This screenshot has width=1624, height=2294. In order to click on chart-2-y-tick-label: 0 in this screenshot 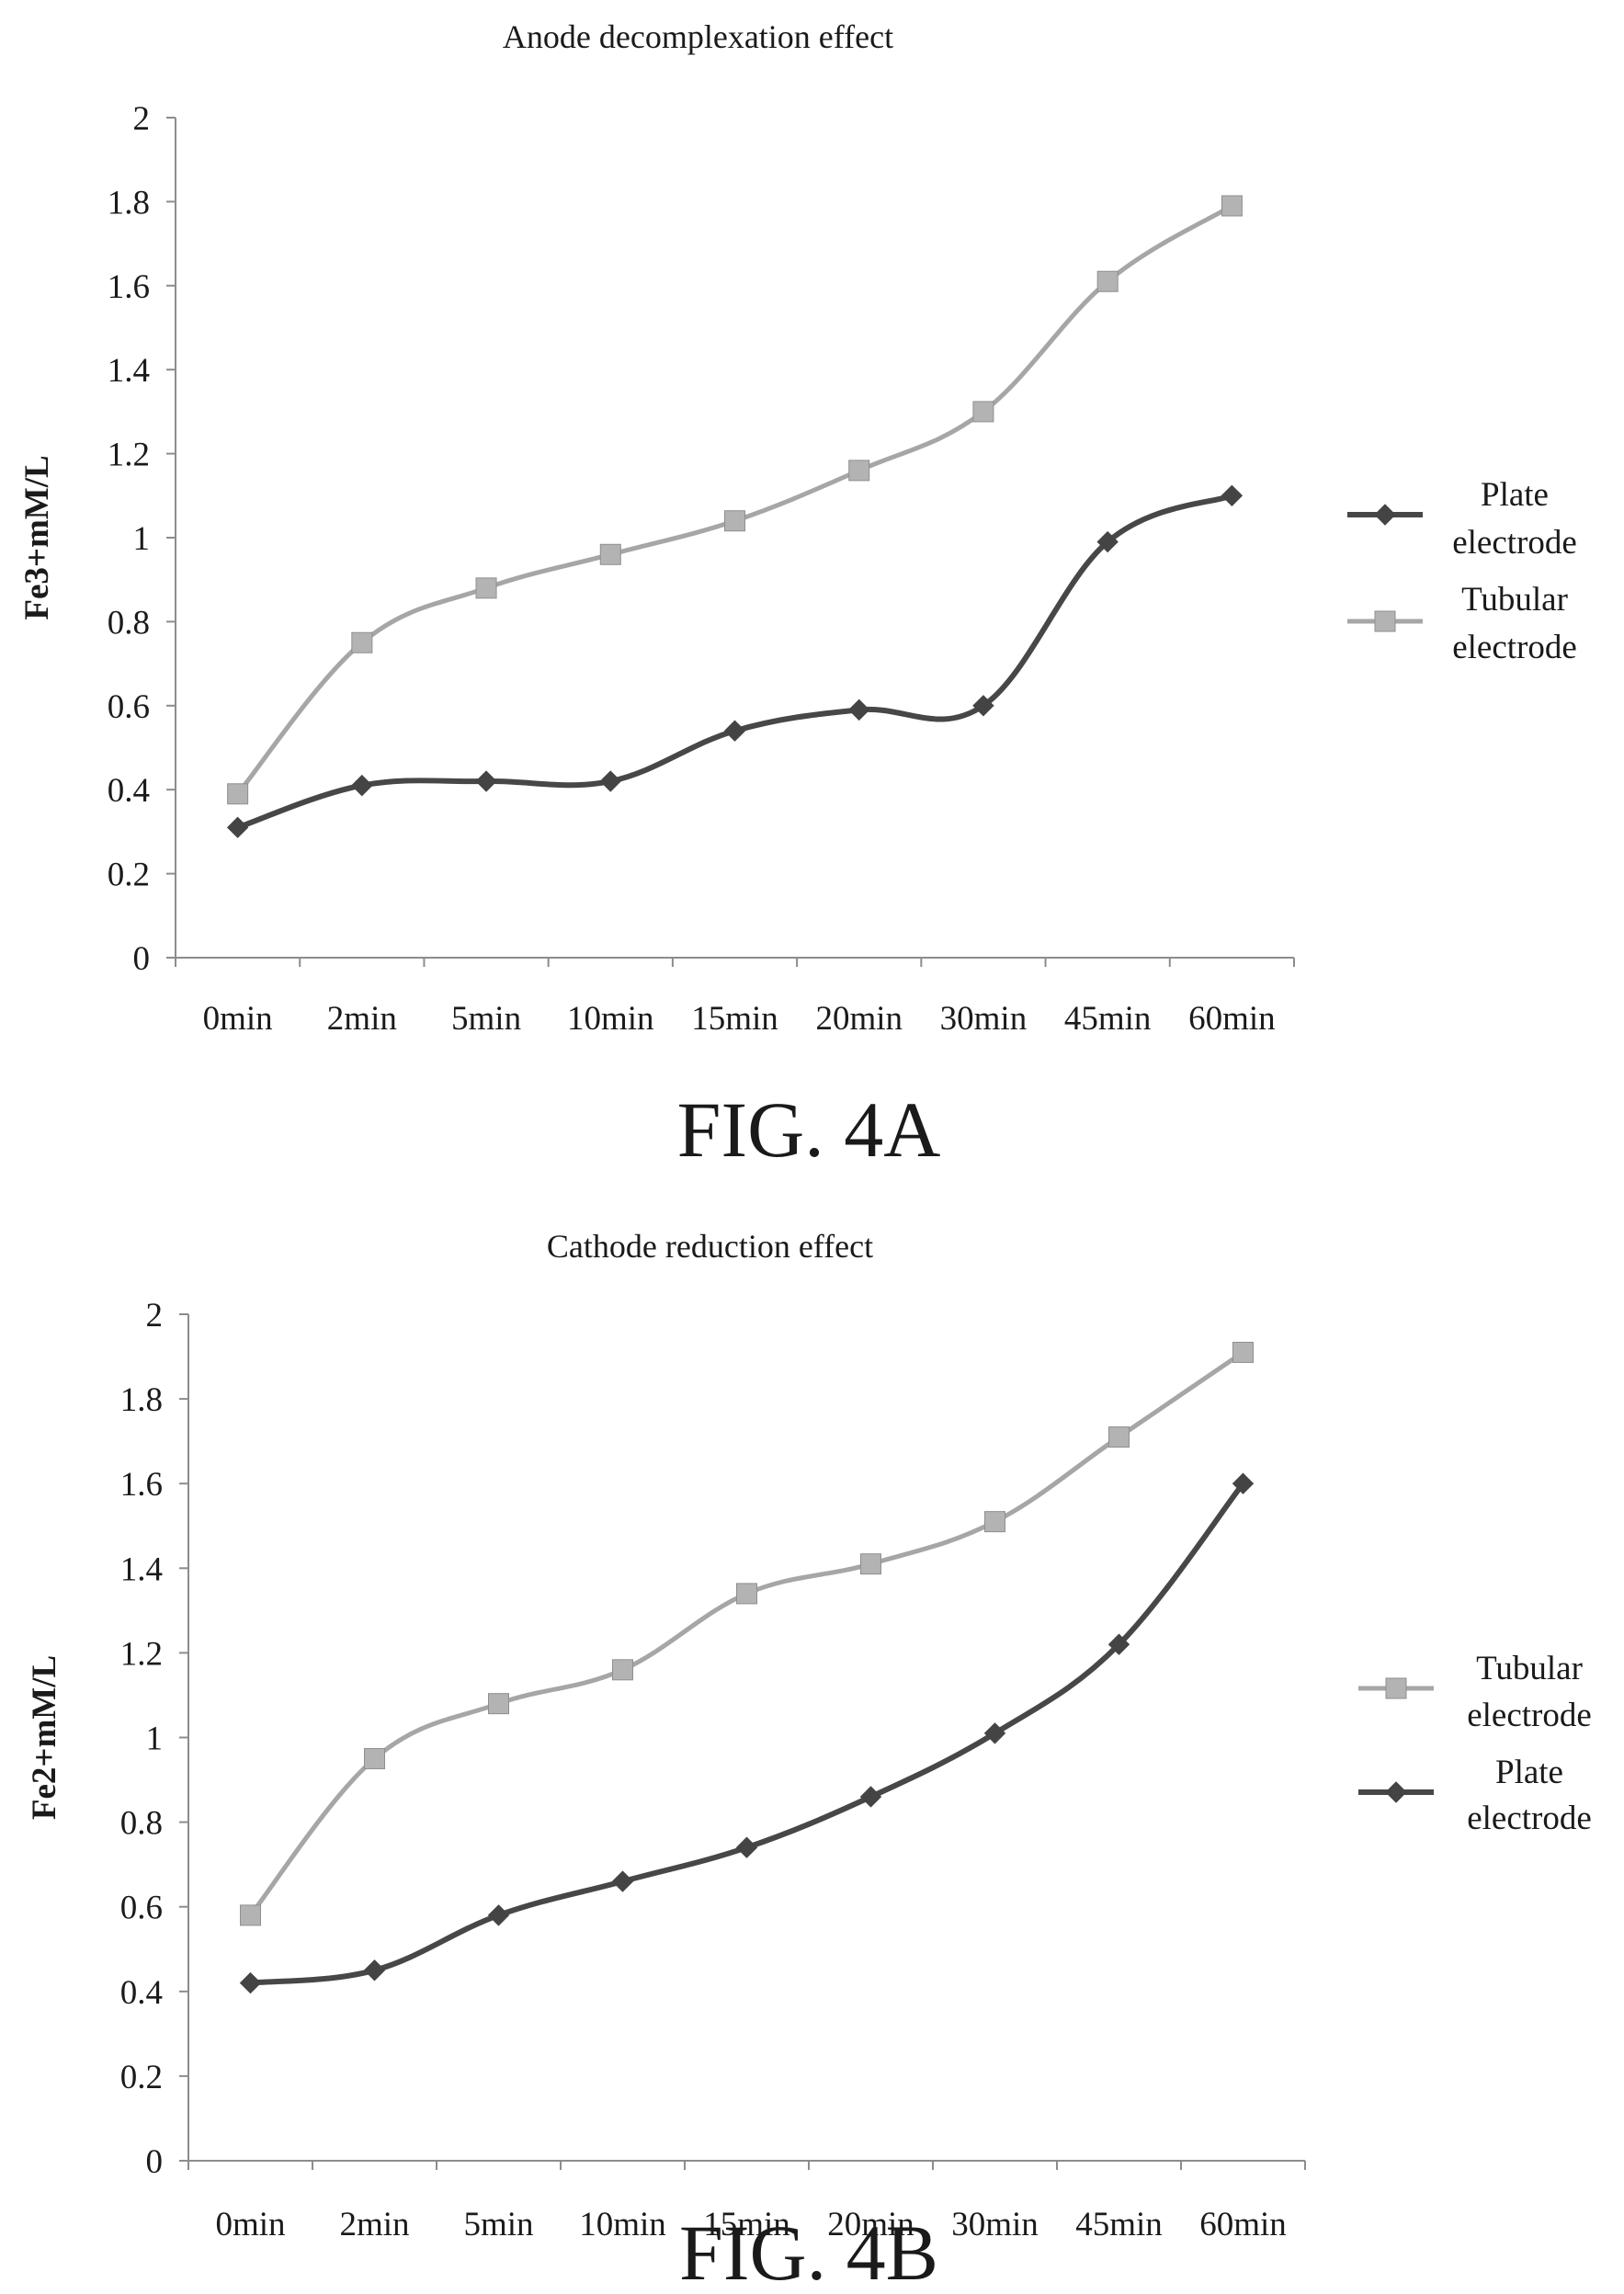, I will do `click(155, 2162)`.